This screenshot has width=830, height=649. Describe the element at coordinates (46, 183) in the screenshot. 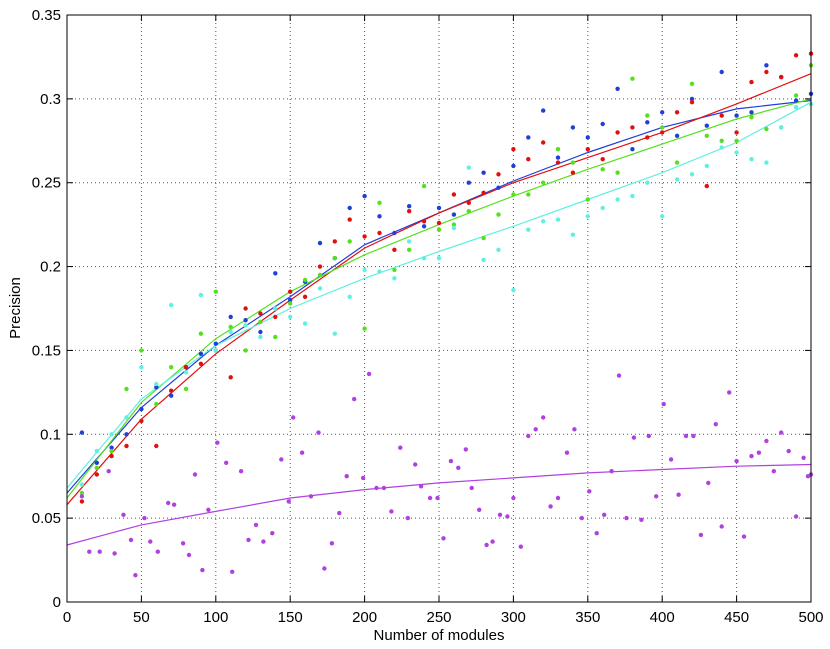

I see `y-tick-label: 0.25` at that location.